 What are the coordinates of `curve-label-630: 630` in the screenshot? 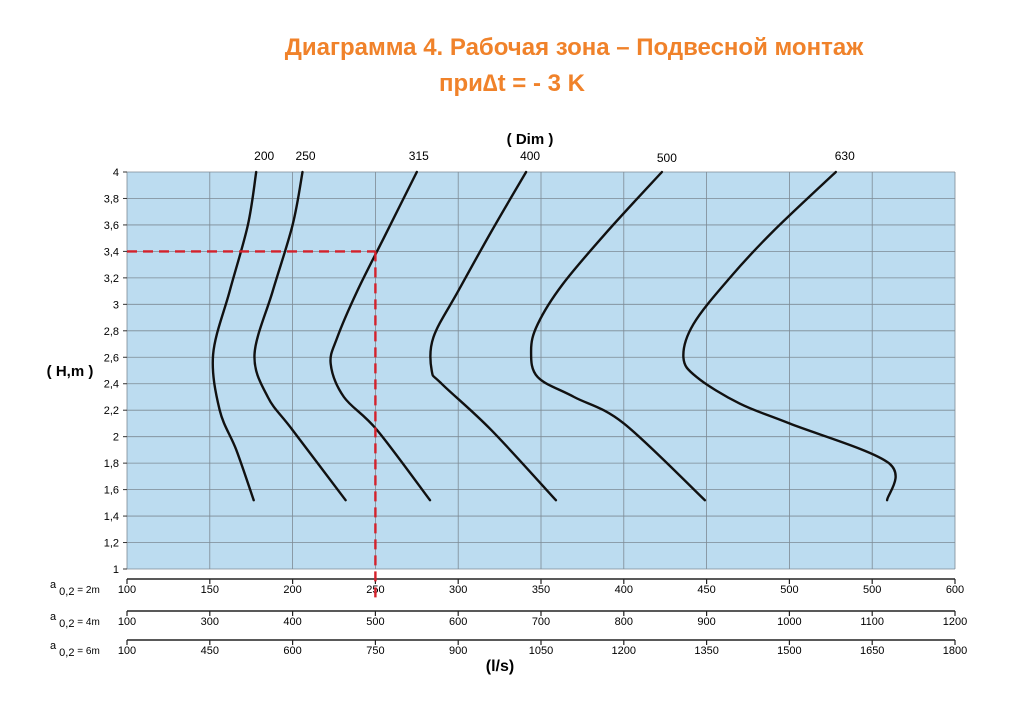 It's located at (845, 156).